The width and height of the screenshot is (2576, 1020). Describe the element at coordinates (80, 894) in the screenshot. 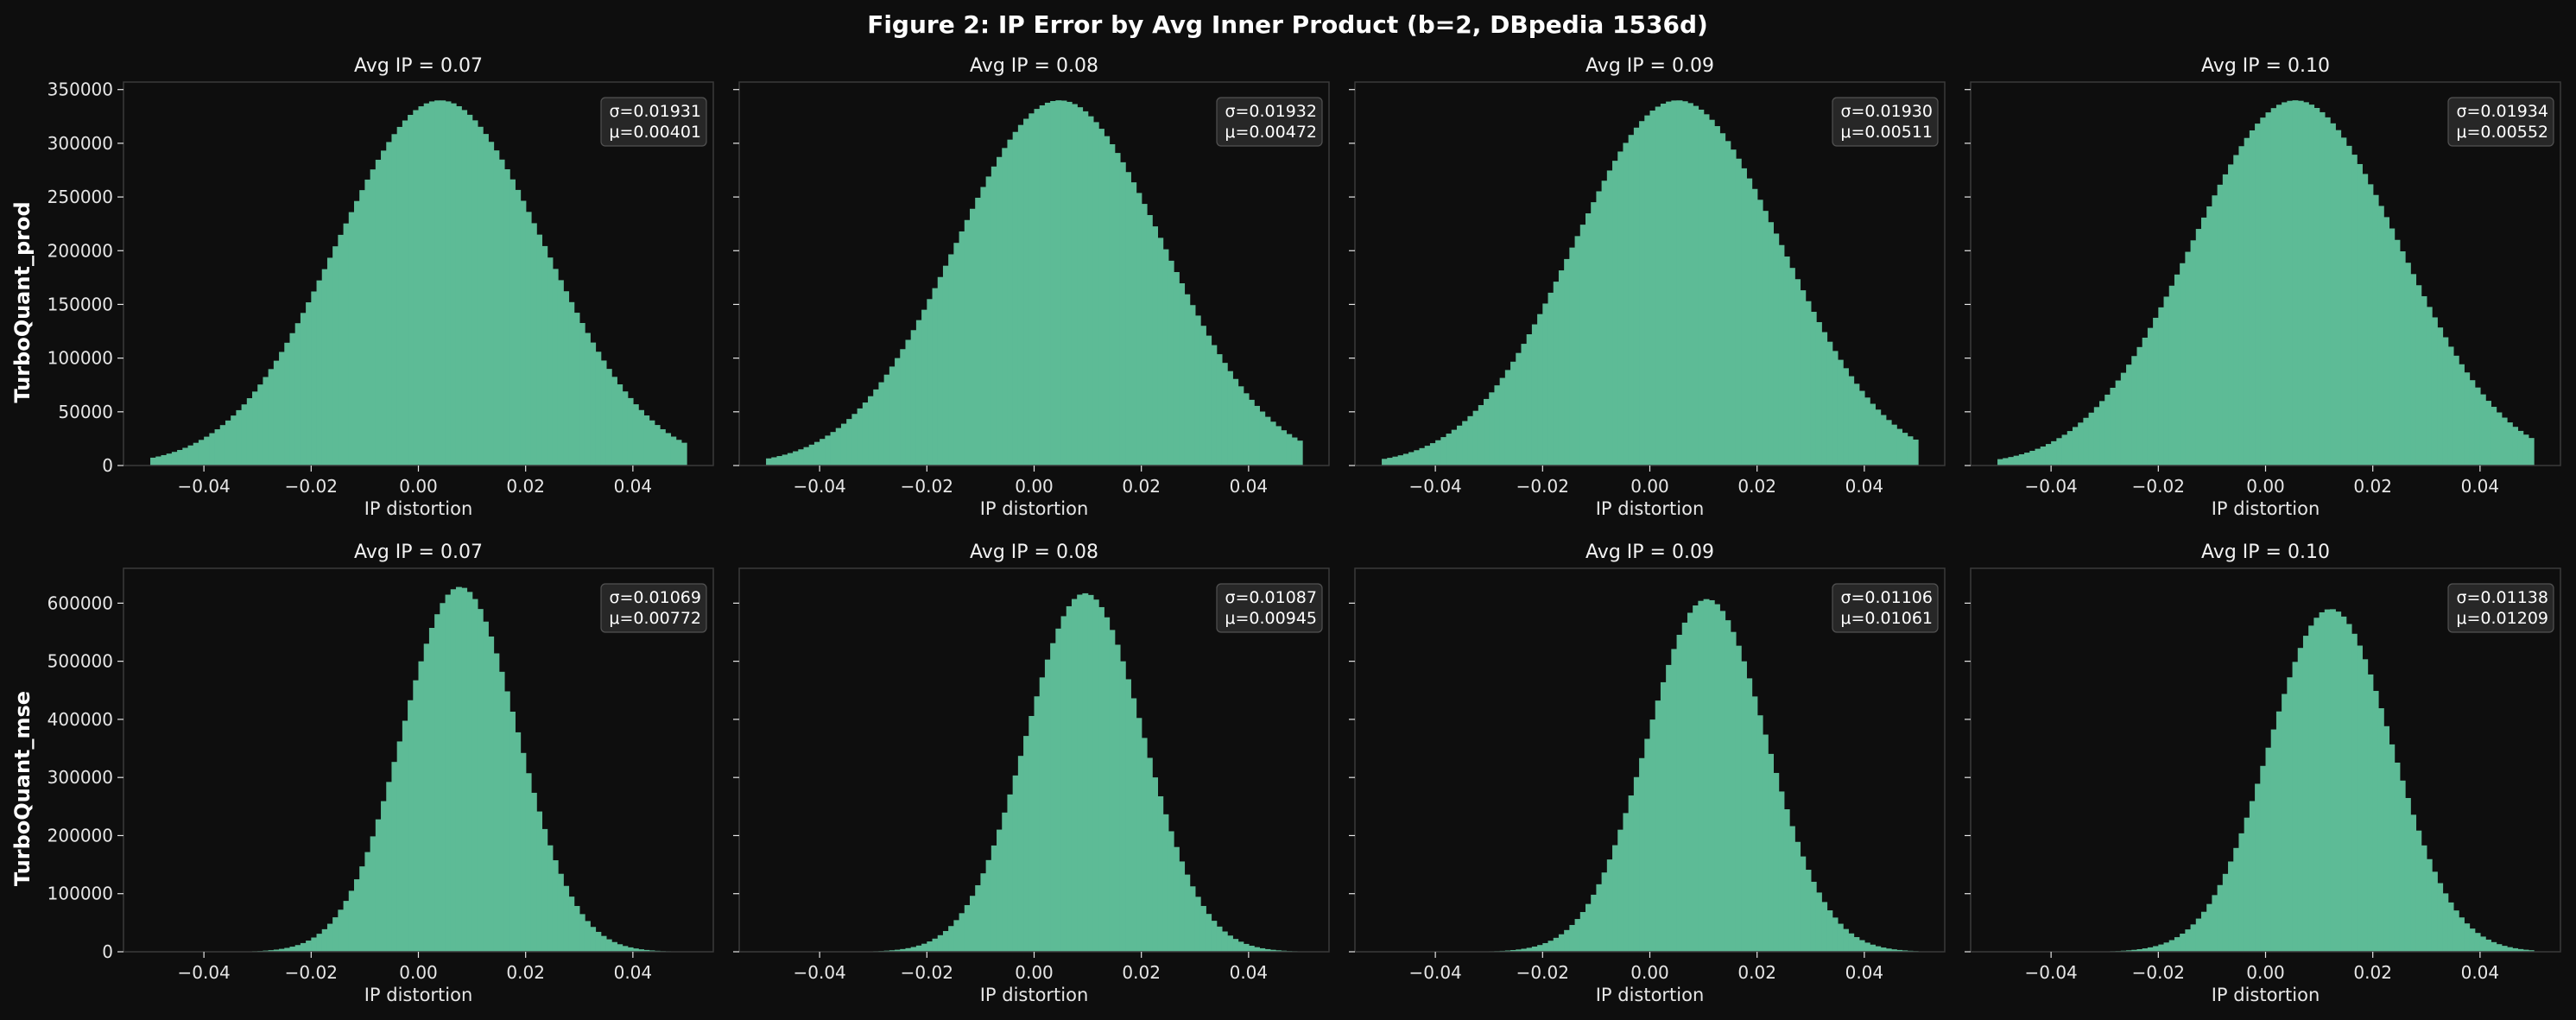

I see `y-tick-label: 100000` at that location.